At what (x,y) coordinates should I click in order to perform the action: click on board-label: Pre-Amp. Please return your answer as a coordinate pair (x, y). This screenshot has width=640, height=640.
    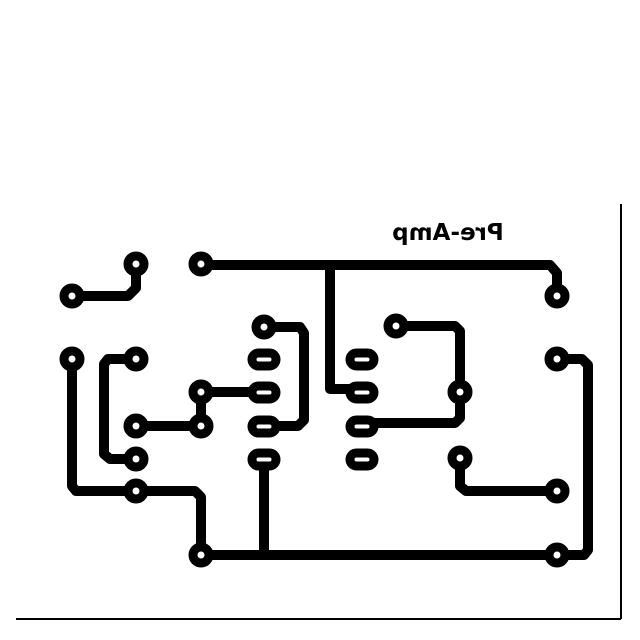
    Looking at the image, I should click on (448, 233).